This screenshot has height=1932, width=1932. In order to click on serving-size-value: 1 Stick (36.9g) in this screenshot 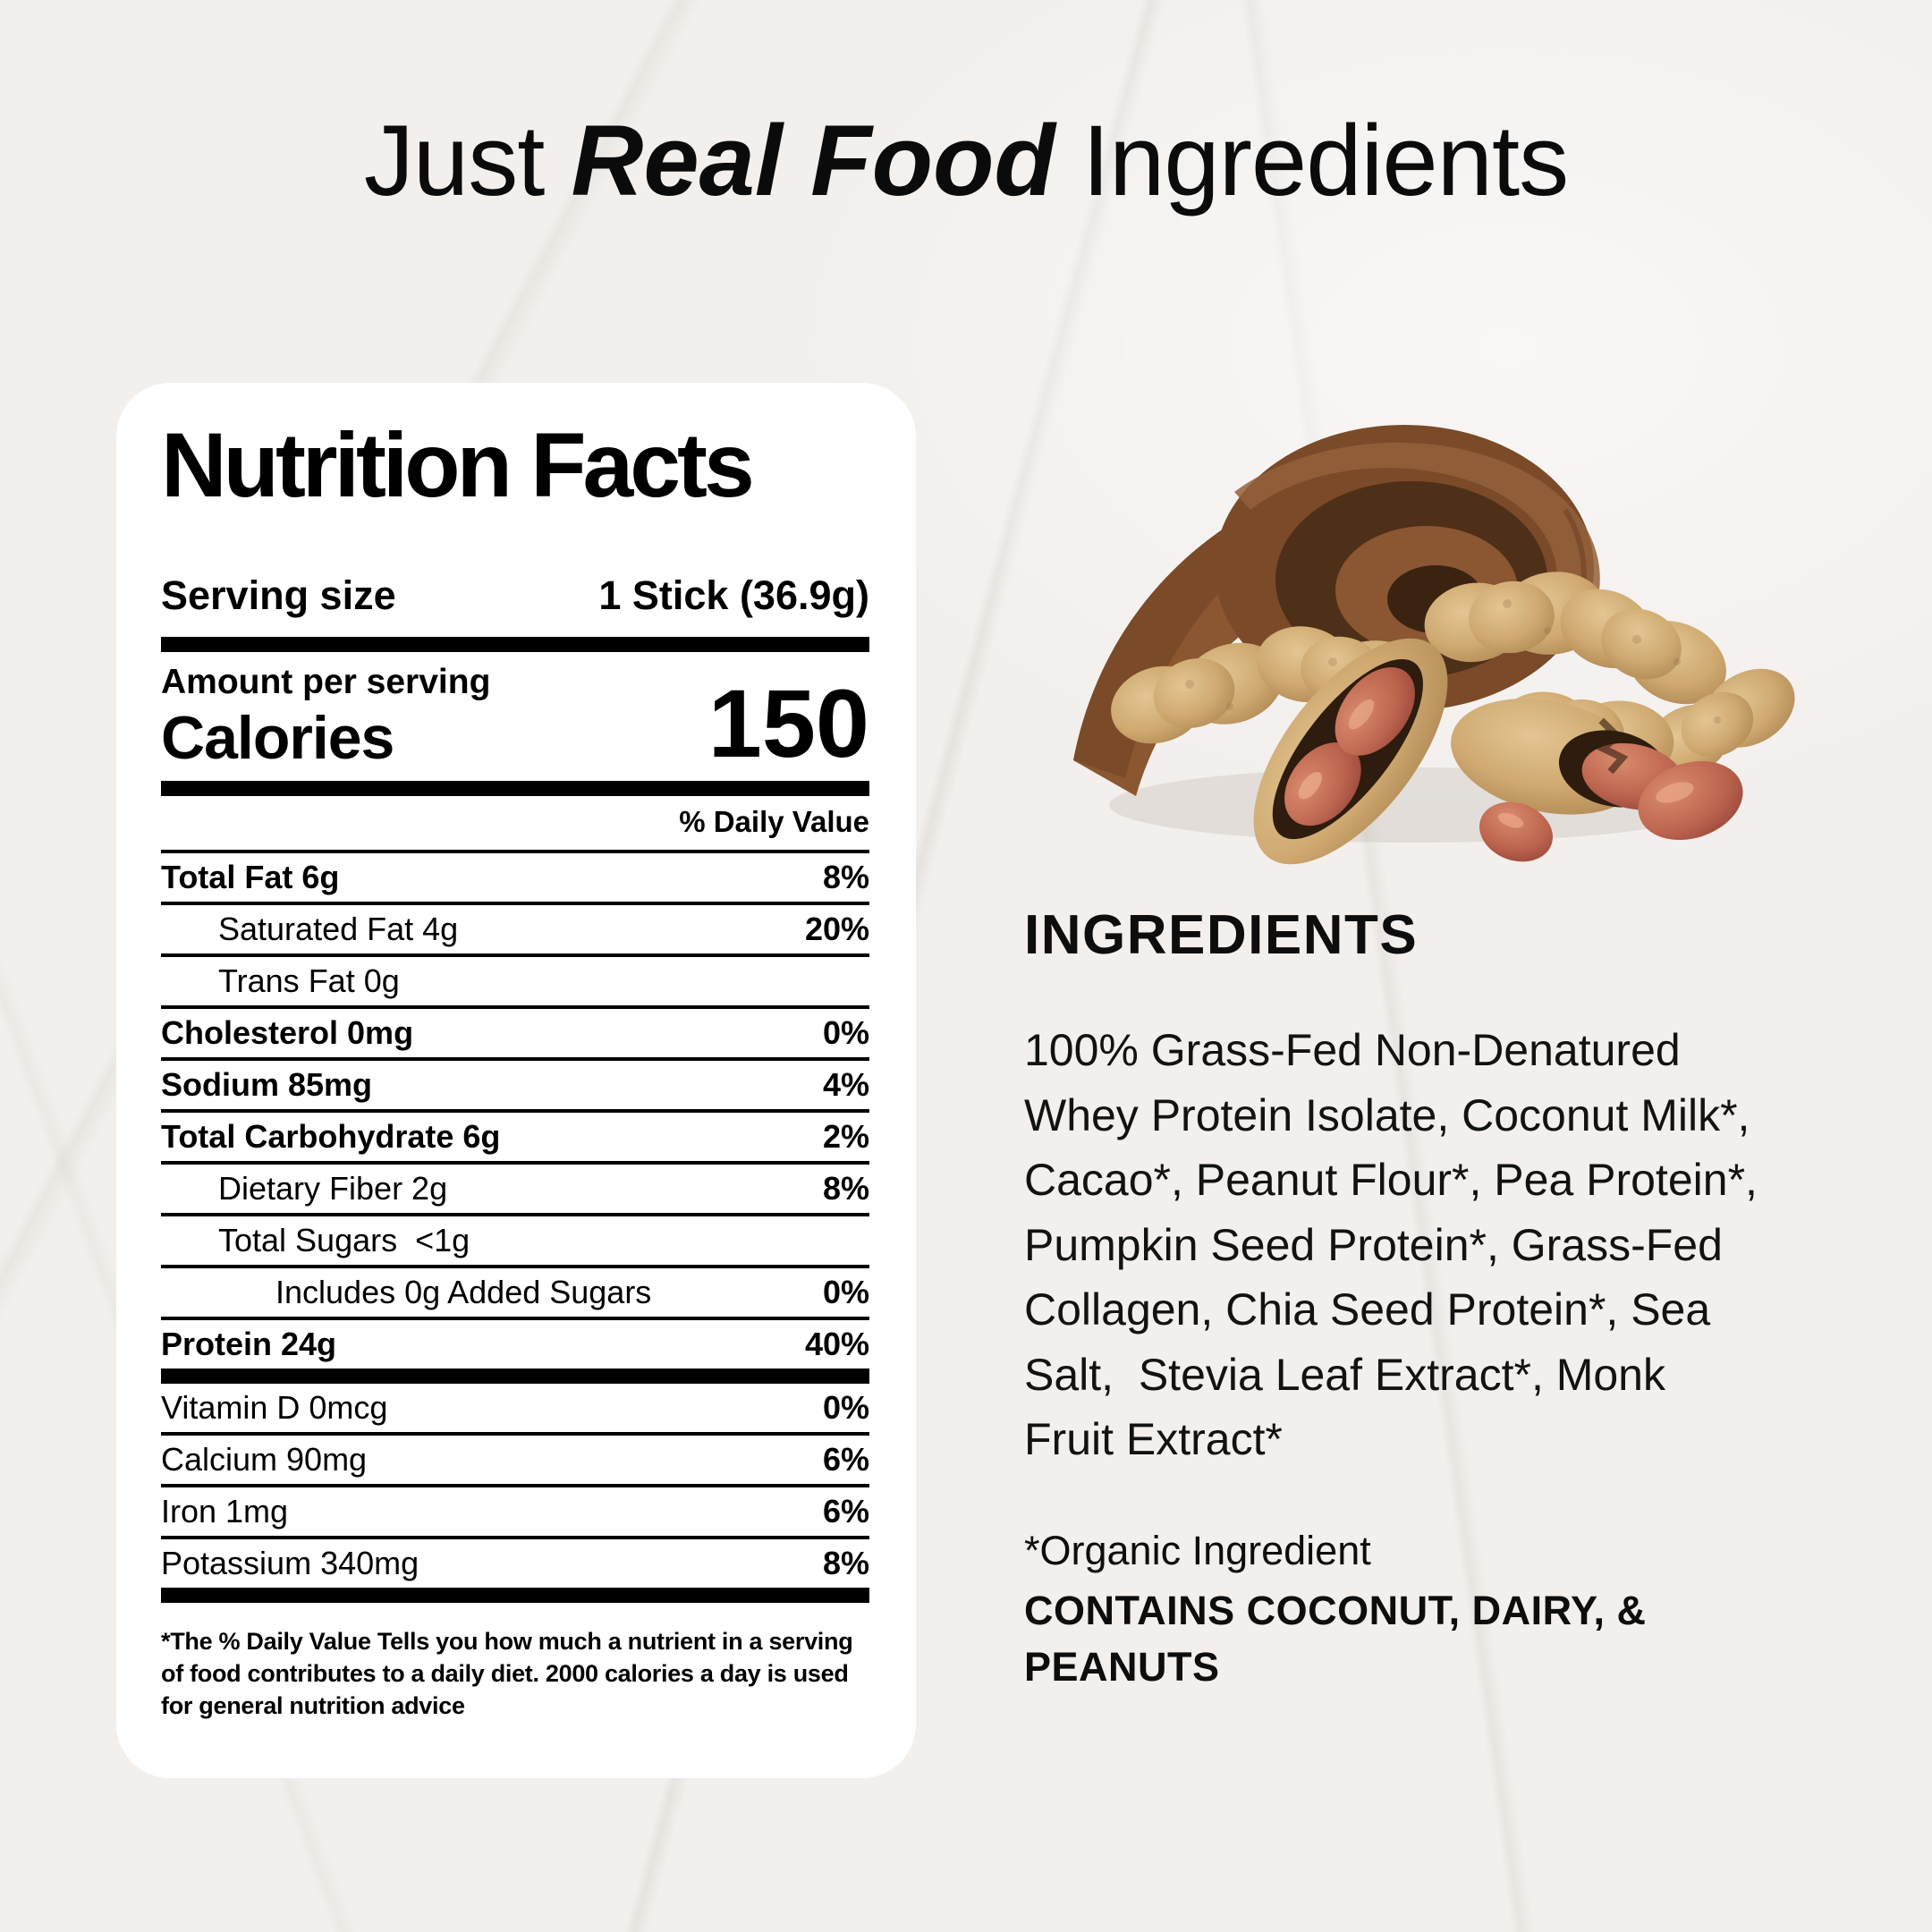, I will do `click(733, 595)`.